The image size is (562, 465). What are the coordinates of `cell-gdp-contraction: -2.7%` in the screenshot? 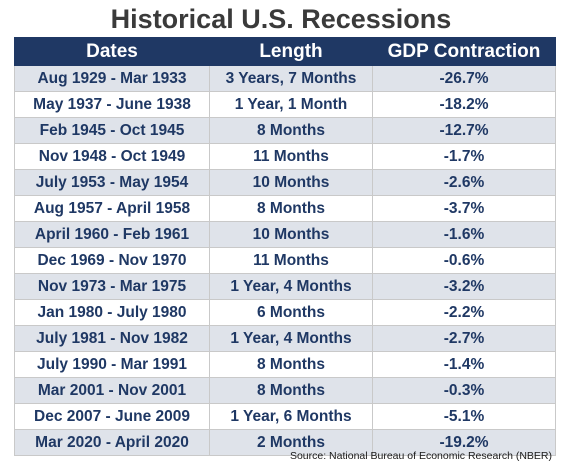 It's located at (464, 338).